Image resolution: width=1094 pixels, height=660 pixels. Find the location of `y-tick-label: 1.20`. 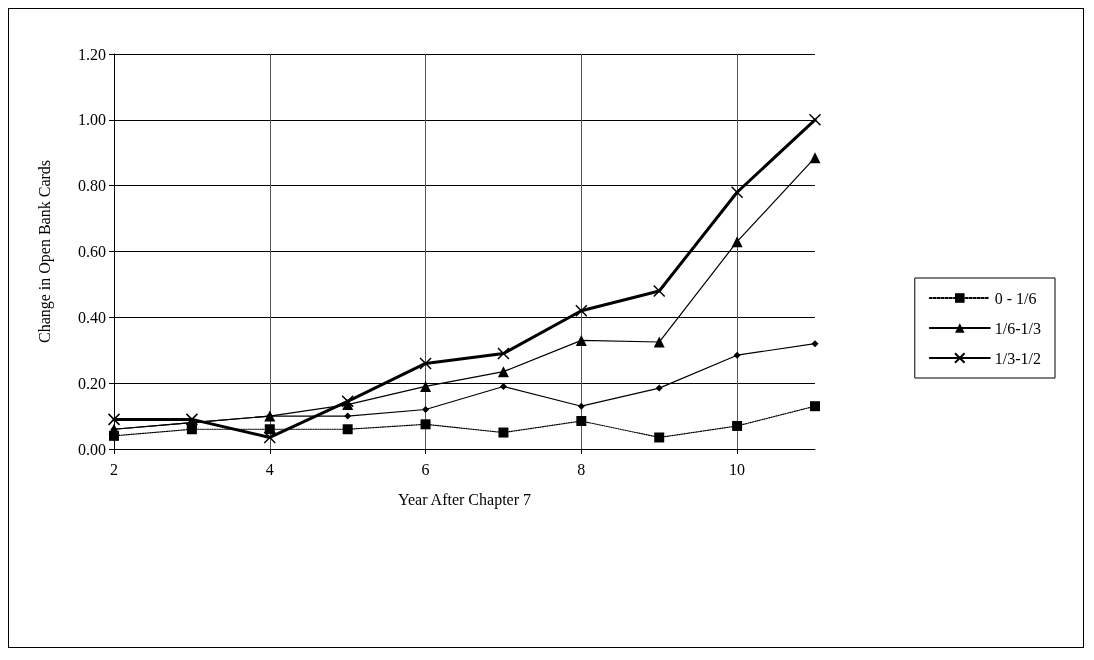

y-tick-label: 1.20 is located at coordinates (92, 54).